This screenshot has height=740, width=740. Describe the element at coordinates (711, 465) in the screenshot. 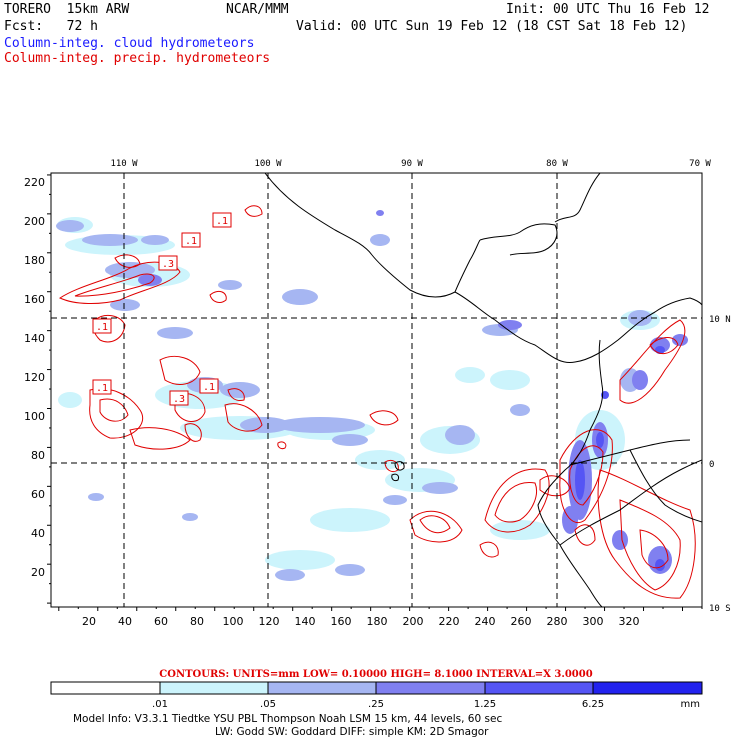

I see `lat-label: 0` at that location.